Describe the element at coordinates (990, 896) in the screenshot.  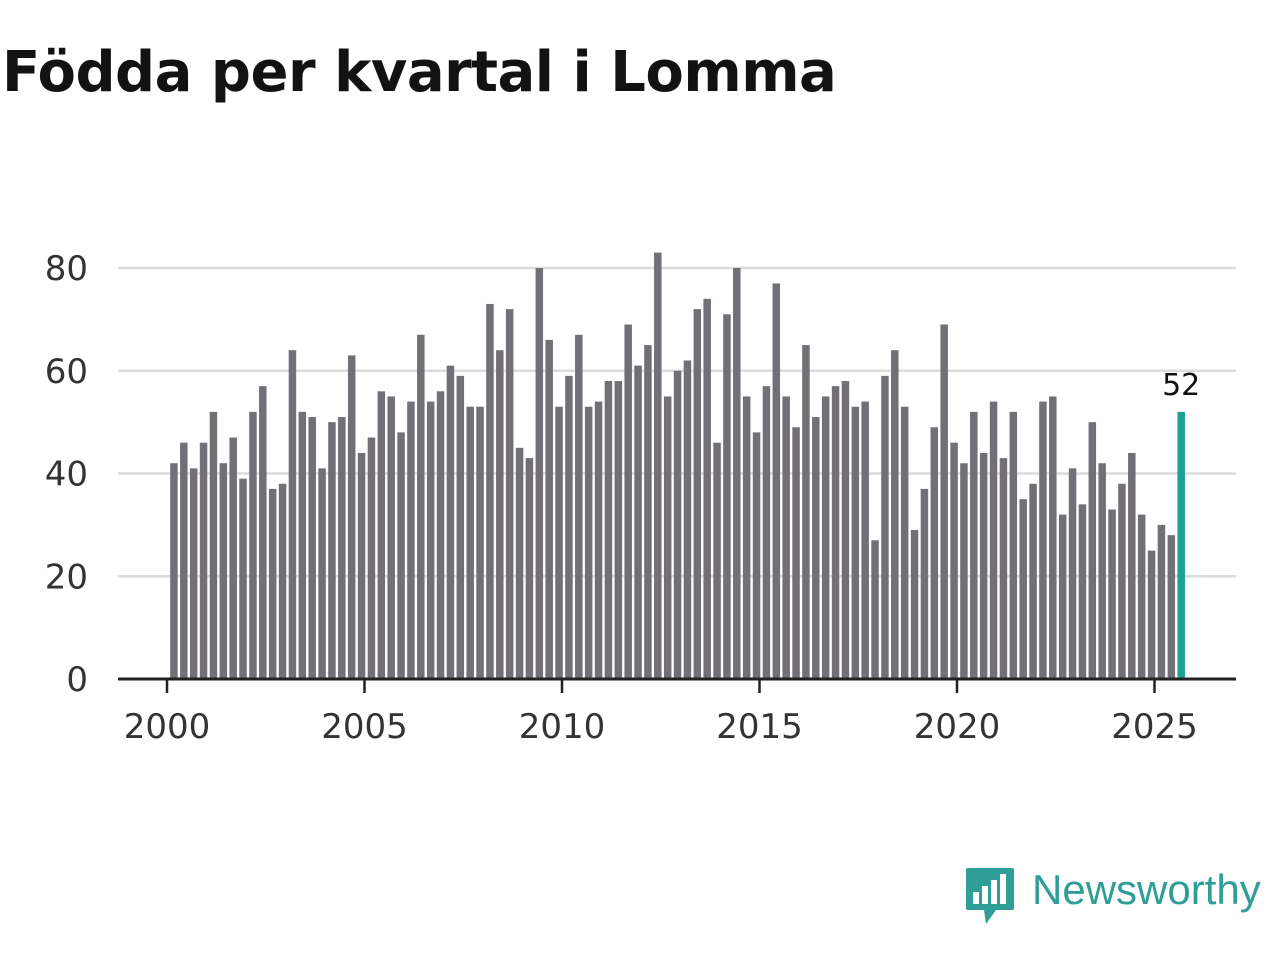
I see `newsworthy-logo-icon` at that location.